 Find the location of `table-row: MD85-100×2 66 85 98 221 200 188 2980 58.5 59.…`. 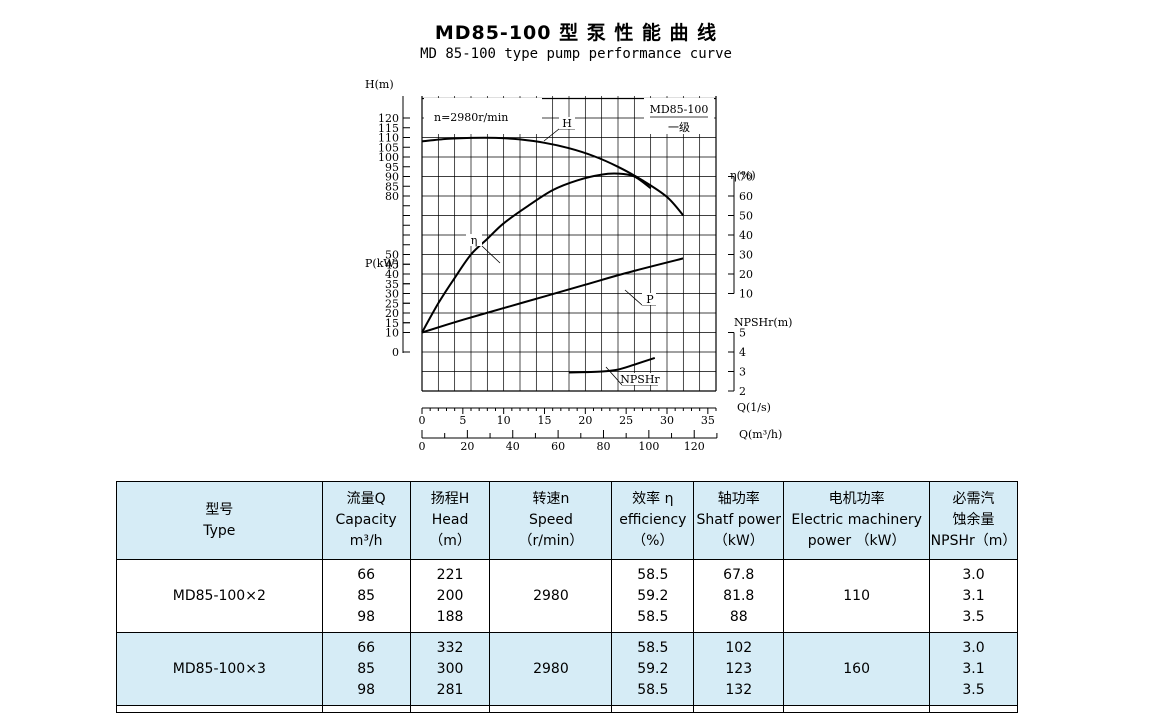

table-row: MD85-100×2 66 85 98 221 200 188 2980 58.5 59.… is located at coordinates (567, 596).